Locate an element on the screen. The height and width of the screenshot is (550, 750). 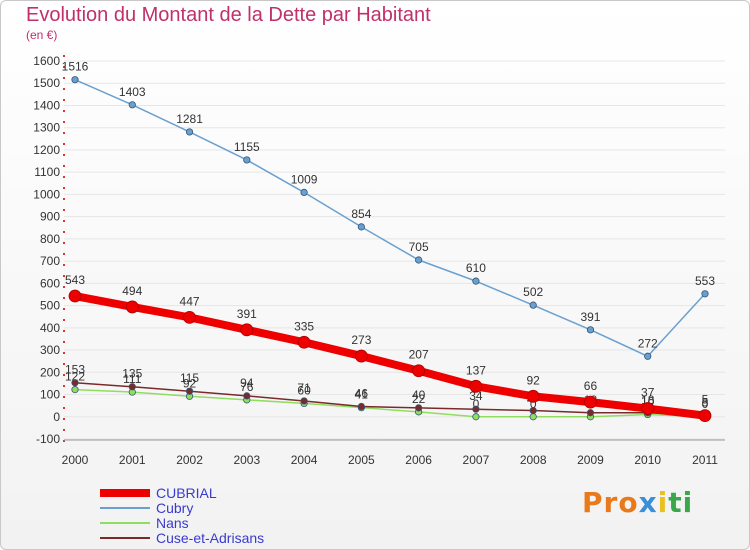
data-label: 207 is located at coordinates (419, 355).